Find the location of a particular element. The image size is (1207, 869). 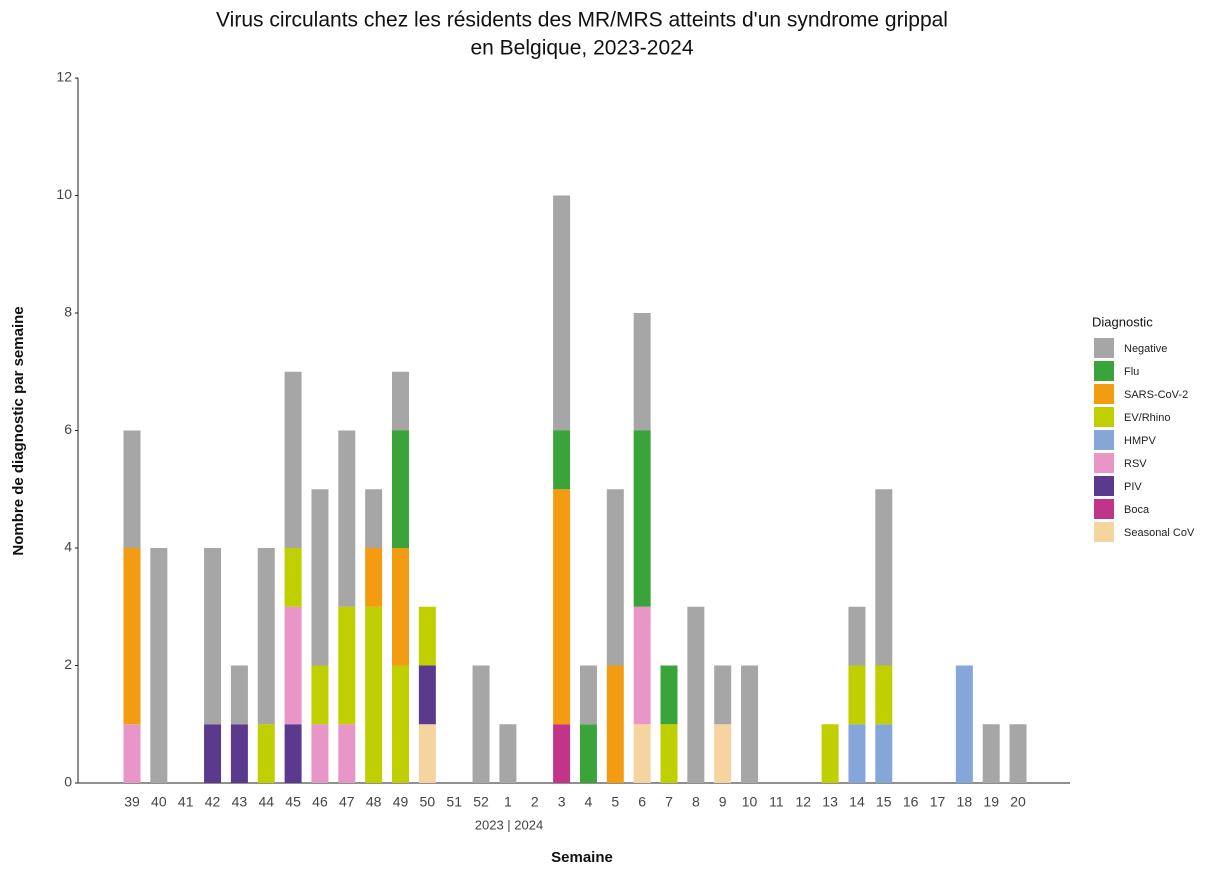

x-tick-label: 51 is located at coordinates (454, 802).